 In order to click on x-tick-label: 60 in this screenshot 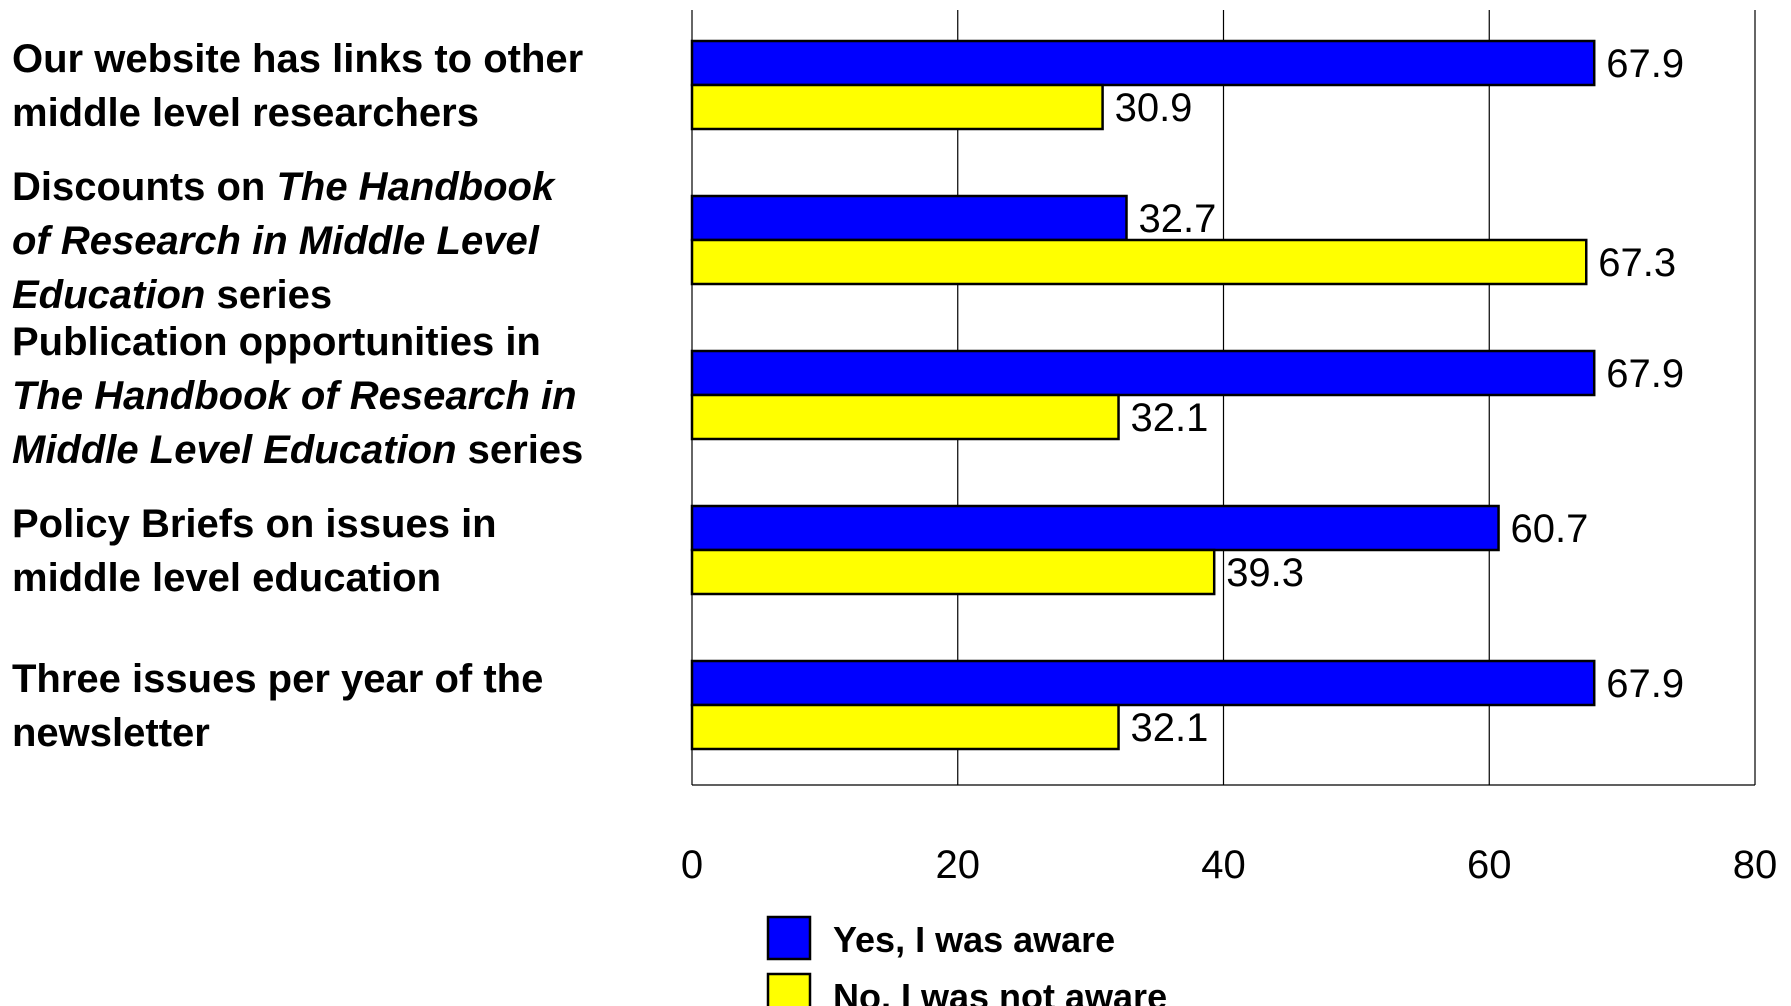, I will do `click(1489, 865)`.